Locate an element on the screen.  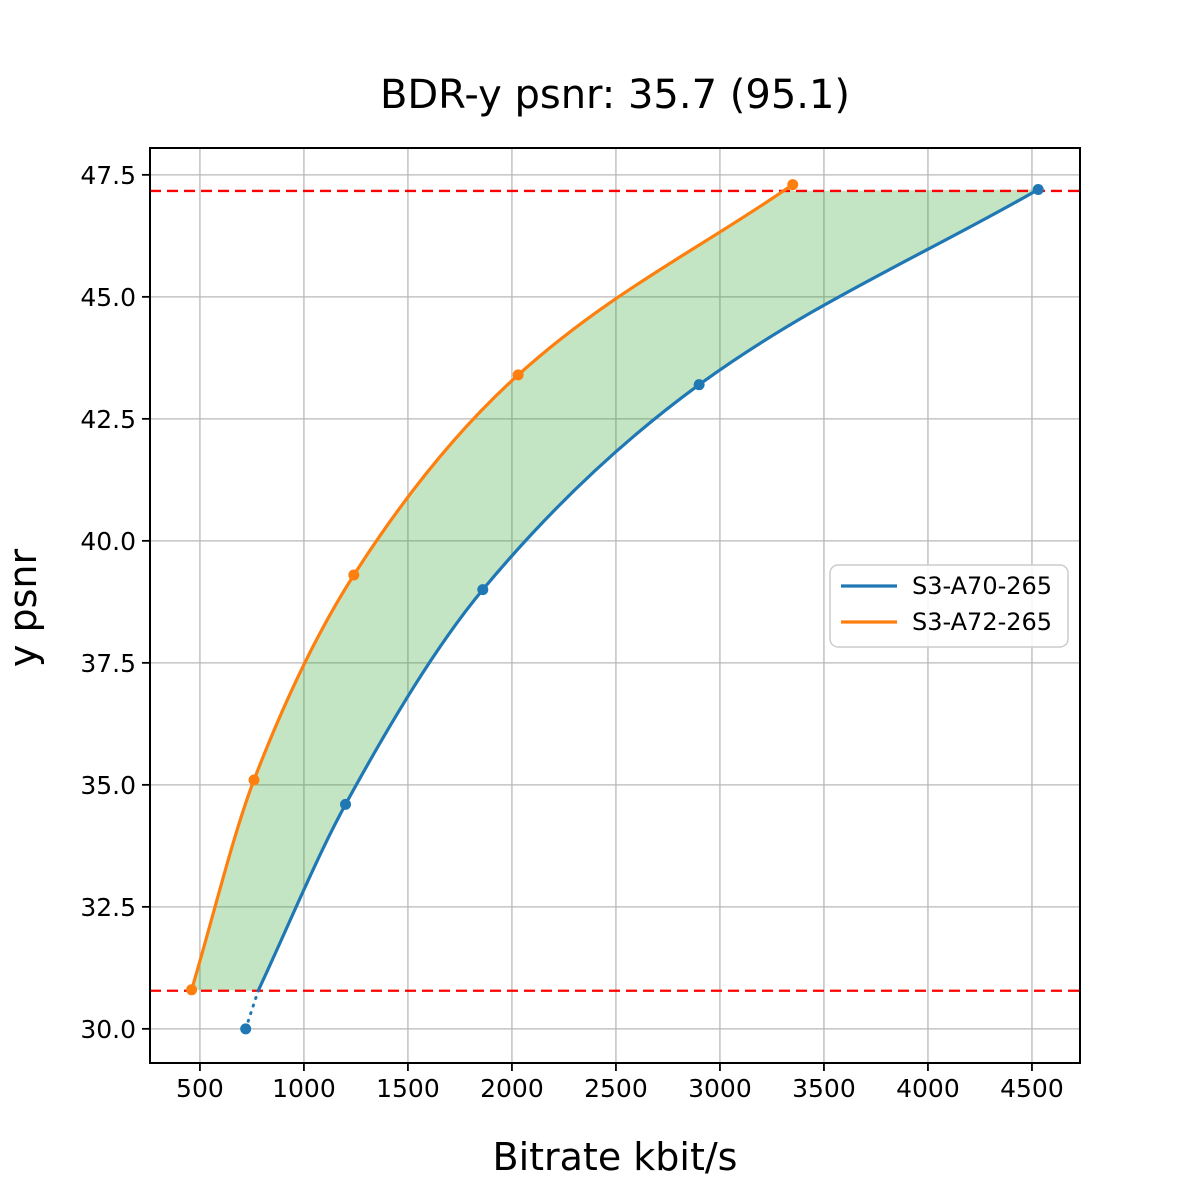
legend-label-S3-A72-265: S3-A72-265 is located at coordinates (982, 622).